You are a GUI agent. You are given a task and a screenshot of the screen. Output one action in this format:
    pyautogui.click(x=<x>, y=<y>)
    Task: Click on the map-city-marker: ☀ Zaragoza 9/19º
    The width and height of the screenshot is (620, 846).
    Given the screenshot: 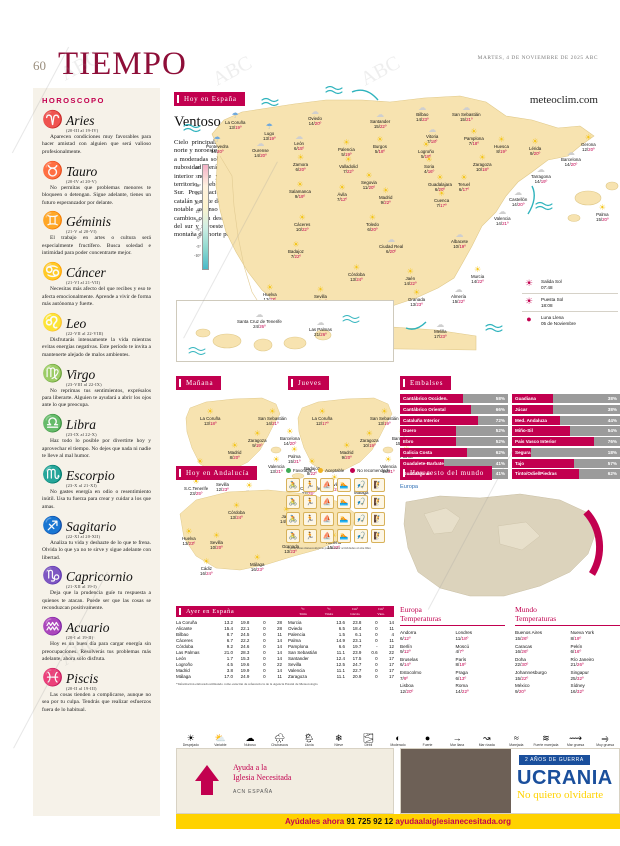 What is the action you would take?
    pyautogui.click(x=257, y=439)
    